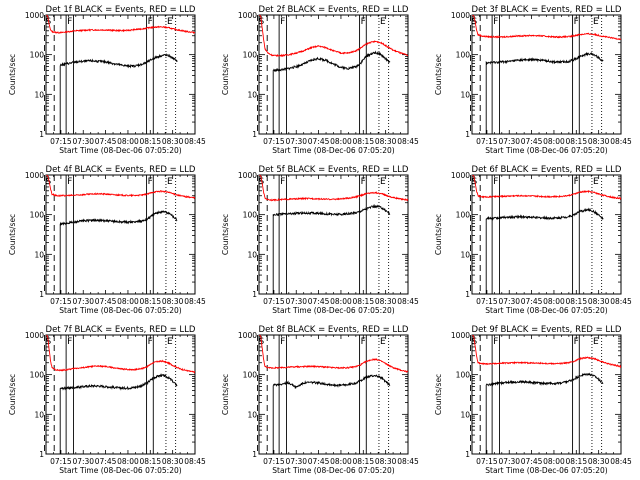 The width and height of the screenshot is (640, 480). What do you see at coordinates (121, 10) in the screenshot?
I see `chart-title: Det 1f BLACK = Events, RED = LLD` at bounding box center [121, 10].